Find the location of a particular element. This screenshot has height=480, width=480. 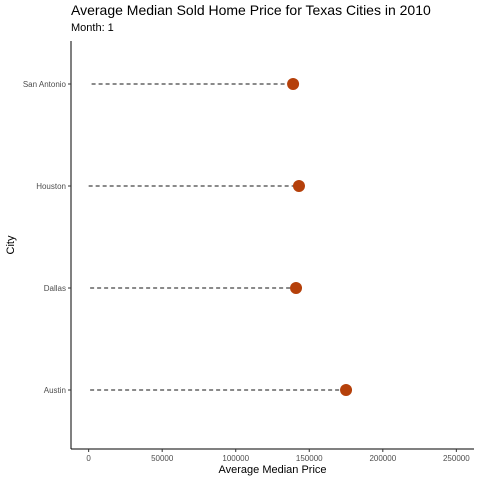

y-tick-label: San Antonio is located at coordinates (45, 84).